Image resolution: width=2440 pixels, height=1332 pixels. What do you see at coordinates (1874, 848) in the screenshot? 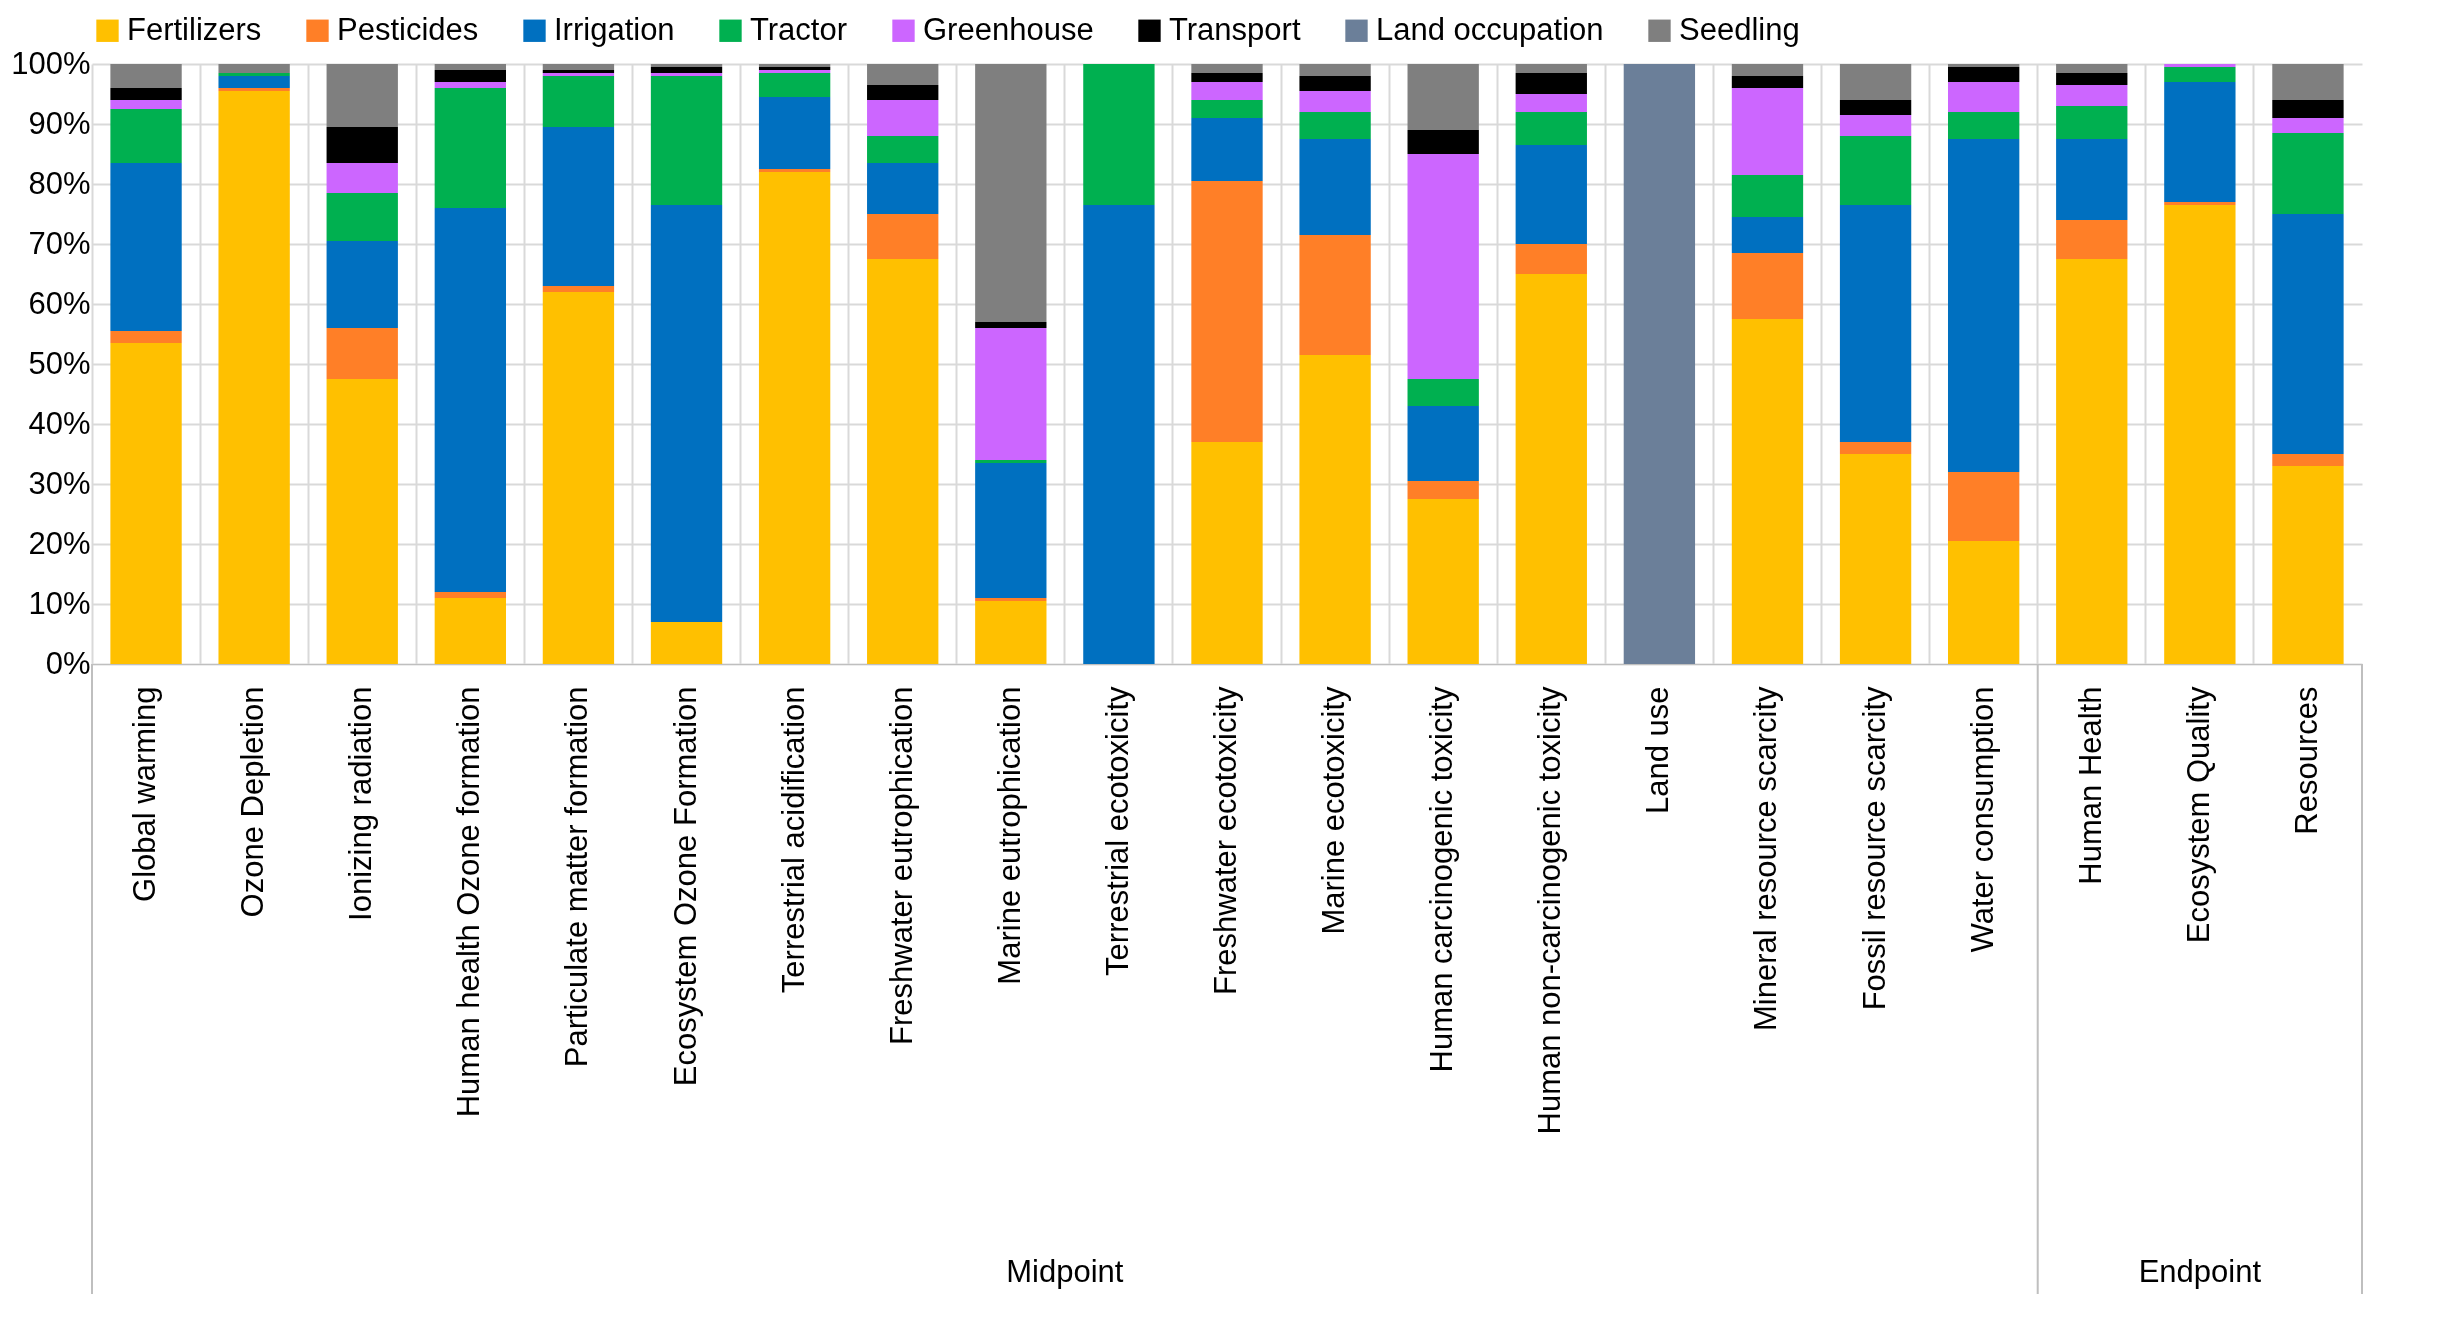
I see `x-tick-label: Fossil resource scarcity` at bounding box center [1874, 848].